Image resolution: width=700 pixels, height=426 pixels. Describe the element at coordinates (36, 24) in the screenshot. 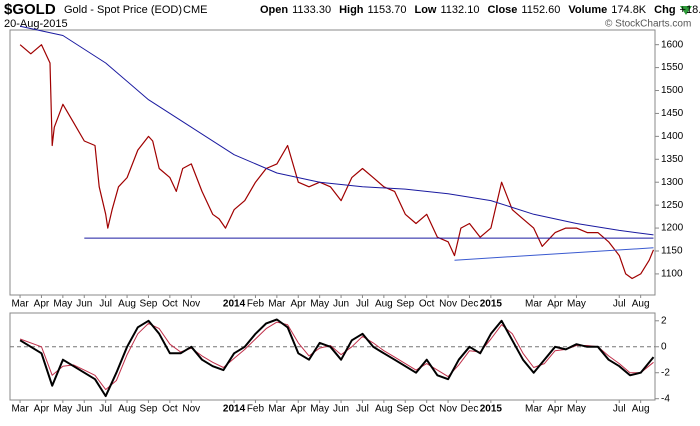

I see `date: 20-Aug-2015` at that location.